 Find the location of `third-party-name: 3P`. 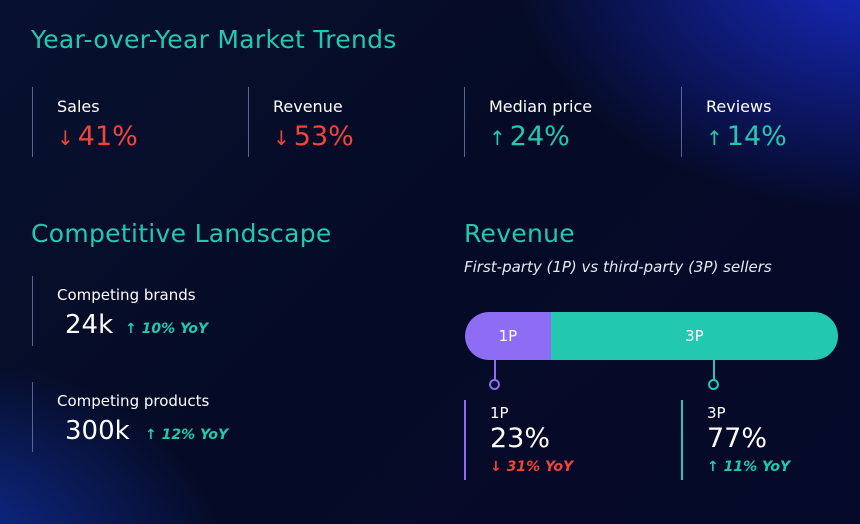

third-party-name: 3P is located at coordinates (716, 413).